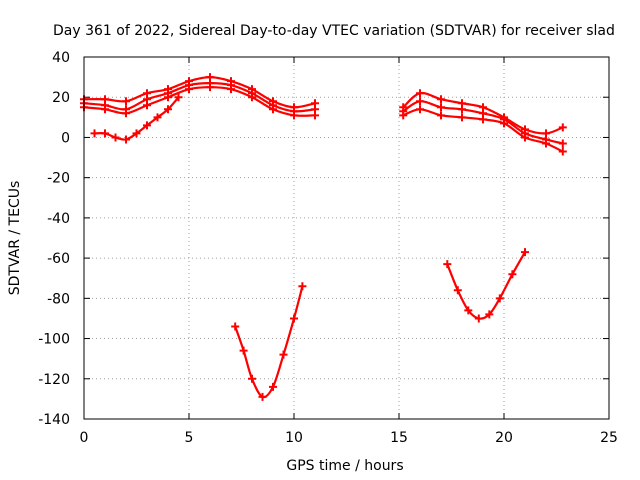 The image size is (640, 480). I want to click on x-tick-label: 20, so click(504, 438).